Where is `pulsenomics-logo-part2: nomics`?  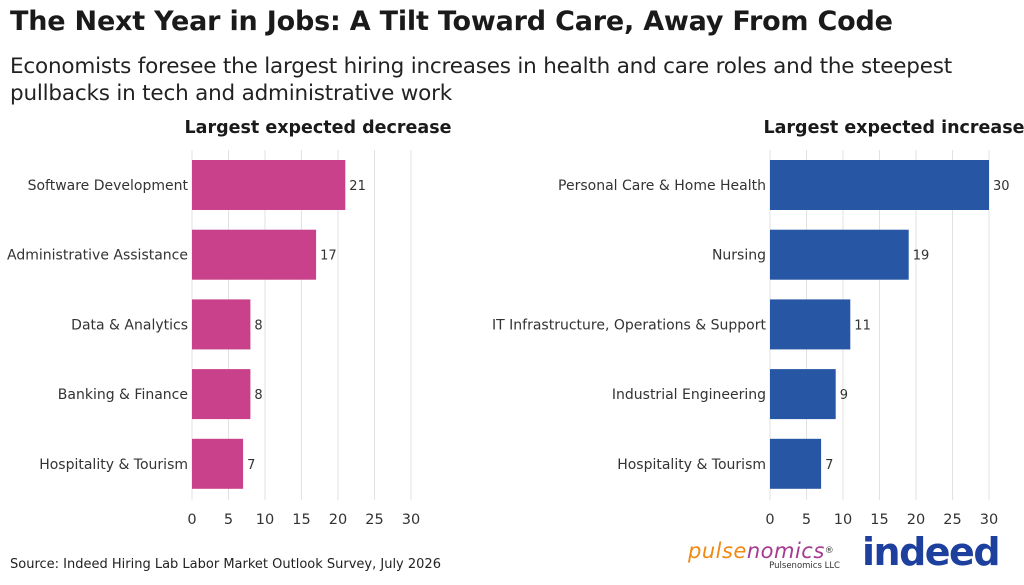
pulsenomics-logo-part2: nomics is located at coordinates (785, 551).